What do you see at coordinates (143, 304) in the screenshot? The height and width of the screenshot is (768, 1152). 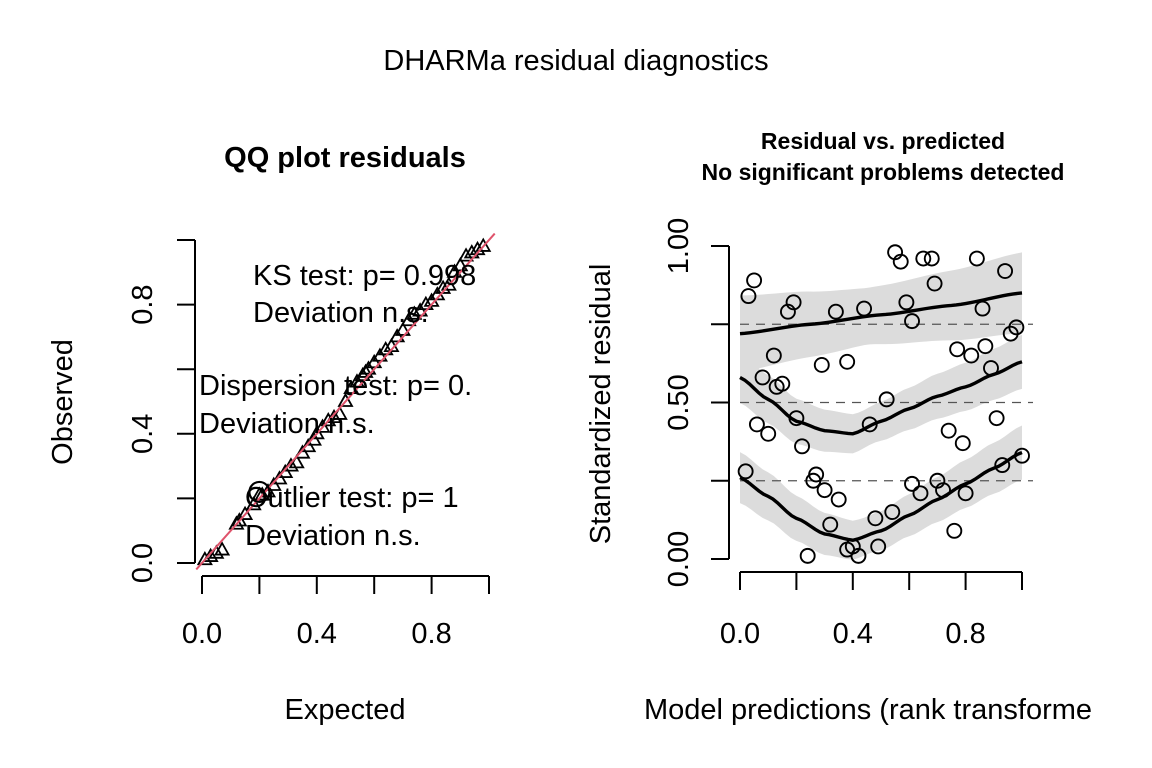 I see `qq-y-tick-label: 0.8` at bounding box center [143, 304].